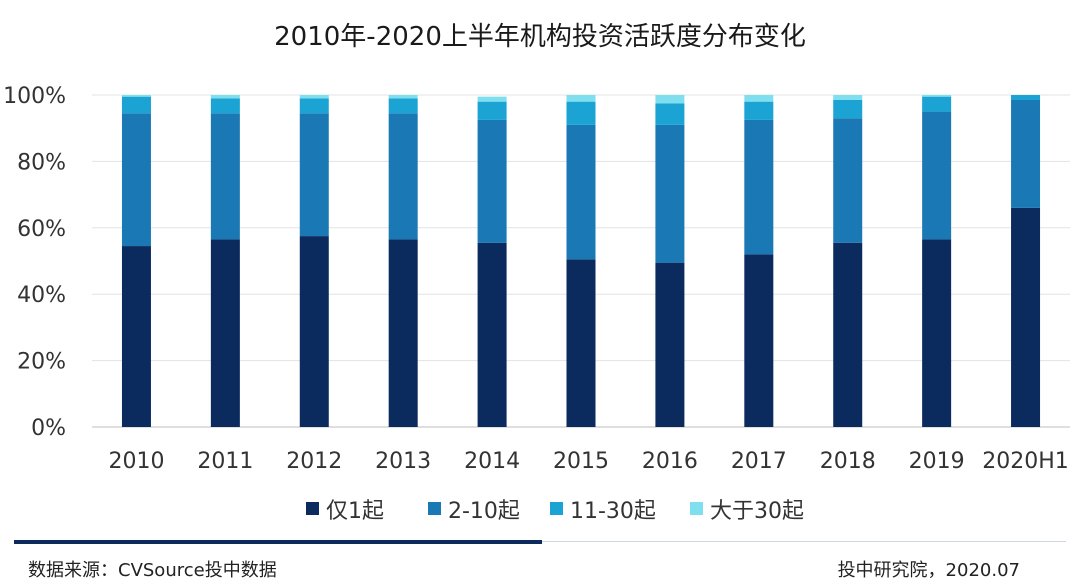 The width and height of the screenshot is (1080, 585). I want to click on y-tick-label: 80%, so click(41, 162).